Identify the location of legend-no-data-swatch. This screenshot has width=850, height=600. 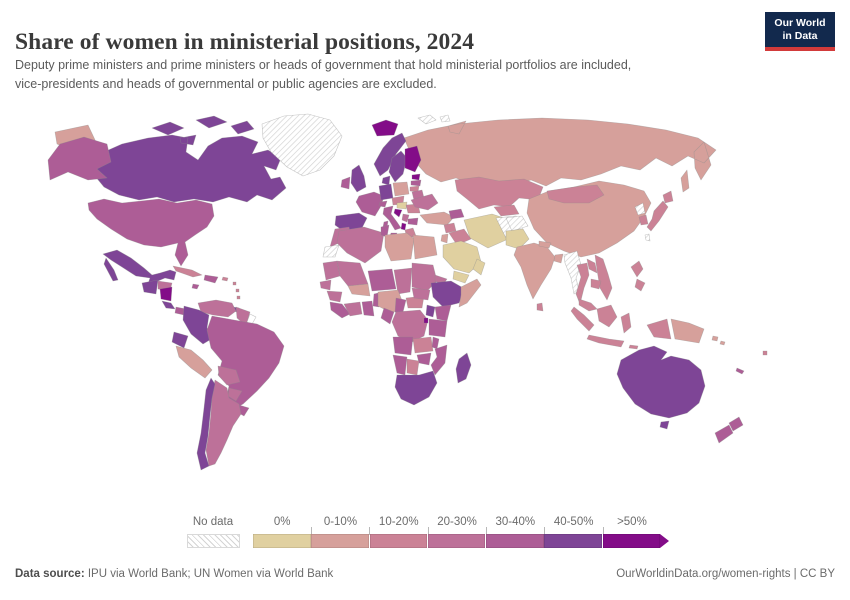
(213, 541).